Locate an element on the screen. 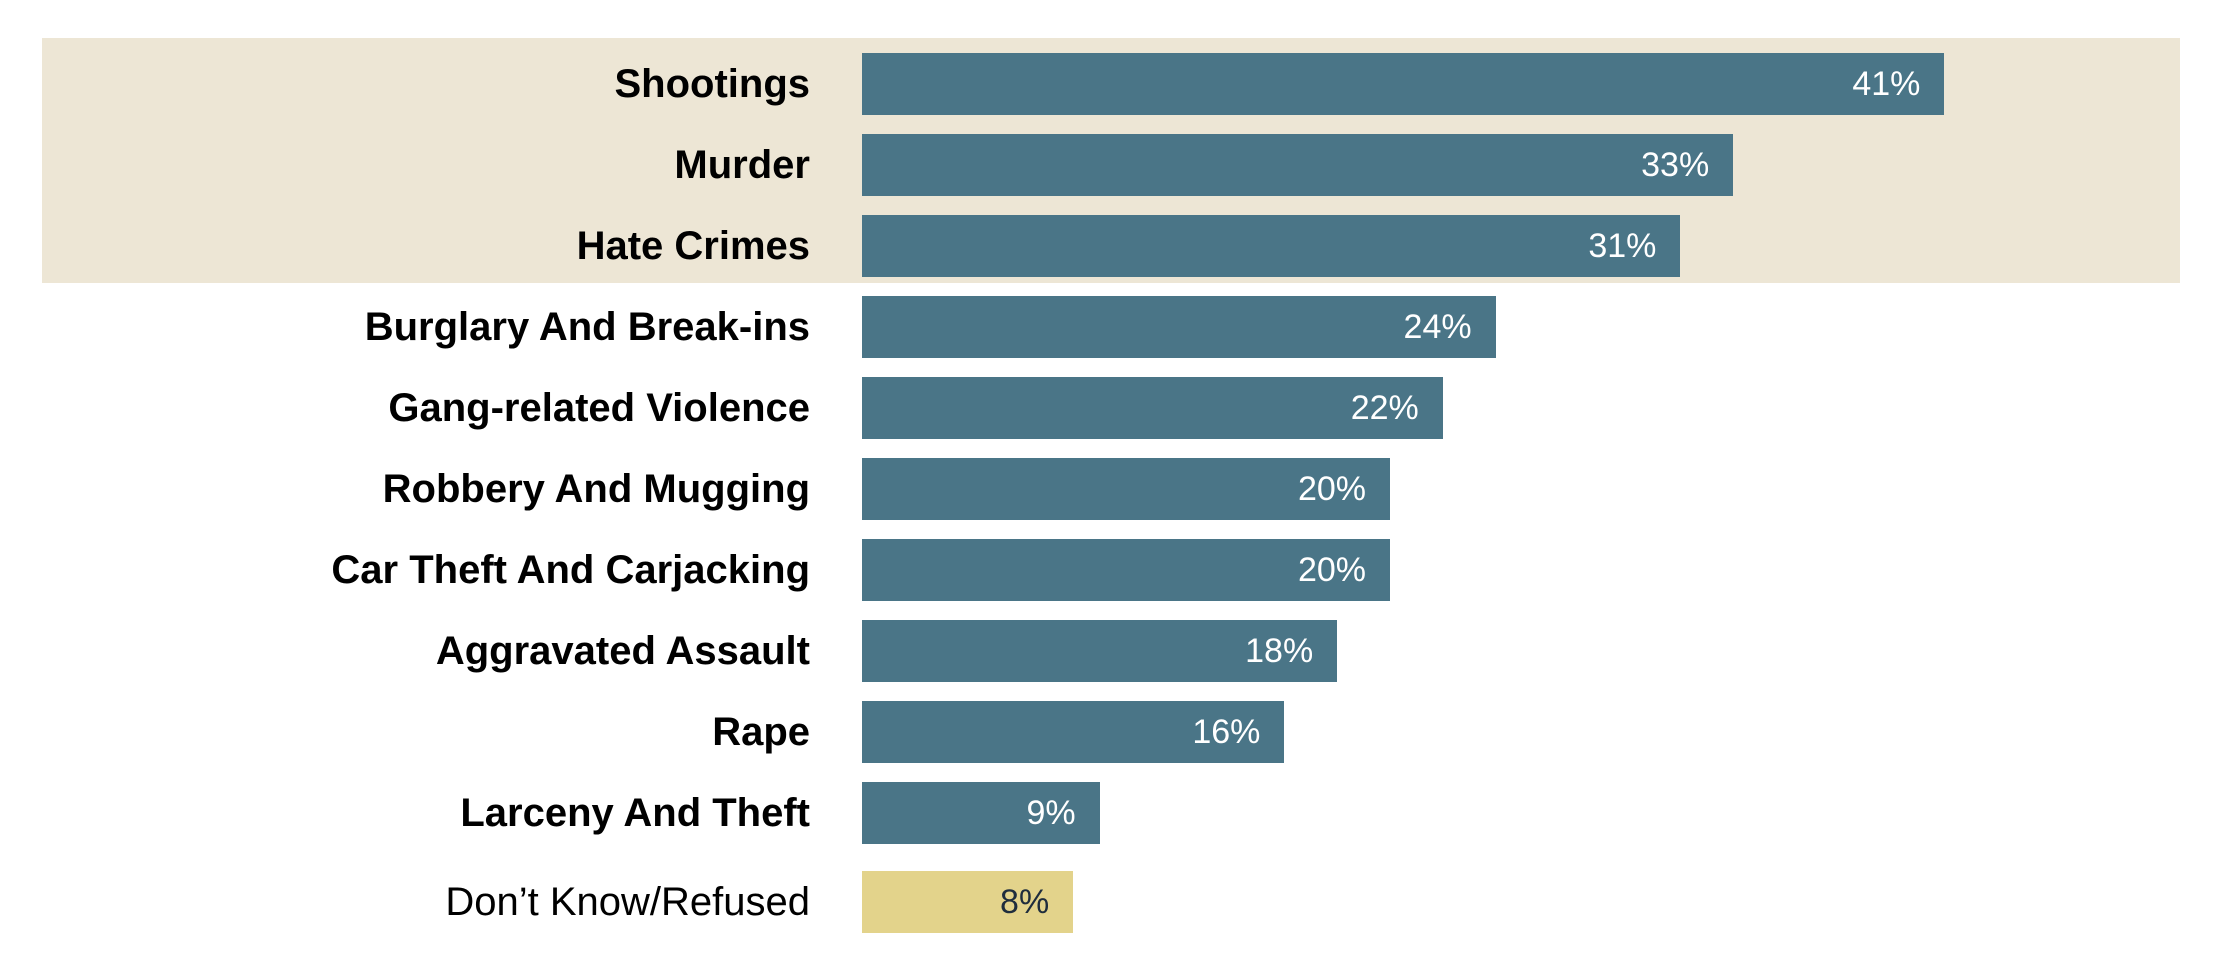  bar-value-label: 8% is located at coordinates (1025, 902).